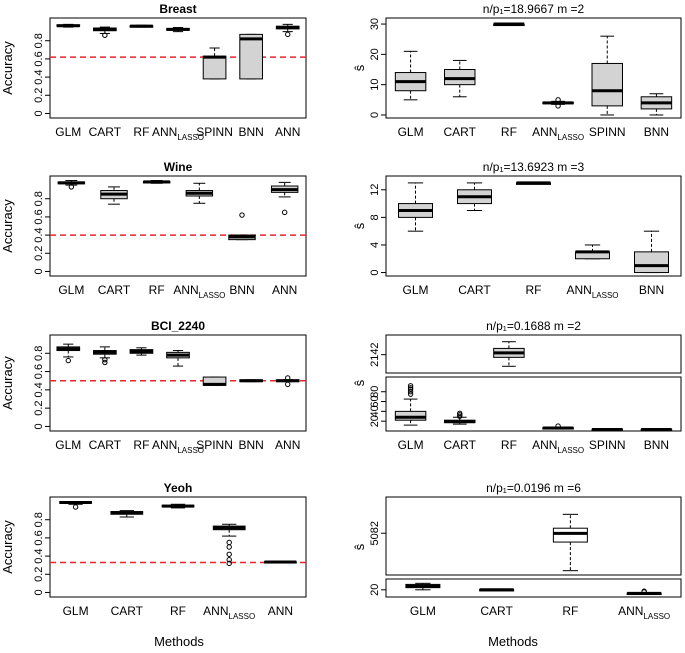 The image size is (685, 653). I want to click on y-tick-label-1: 4, so click(375, 245).